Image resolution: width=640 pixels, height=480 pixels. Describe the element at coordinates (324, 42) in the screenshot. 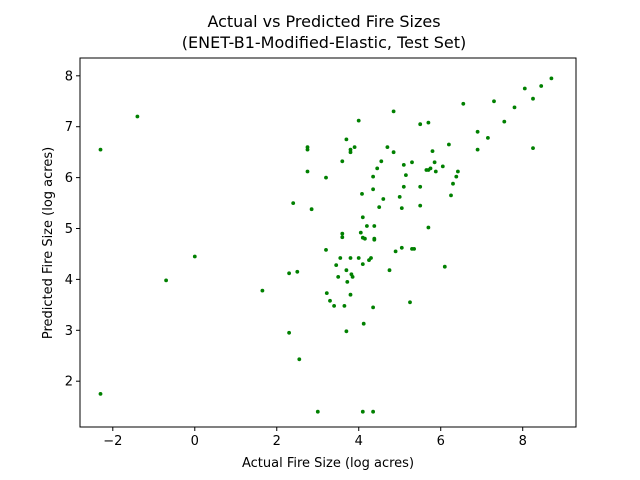

I see `chart-subtitle: (ENET-B1-Modified-Elastic, Test Set)` at that location.